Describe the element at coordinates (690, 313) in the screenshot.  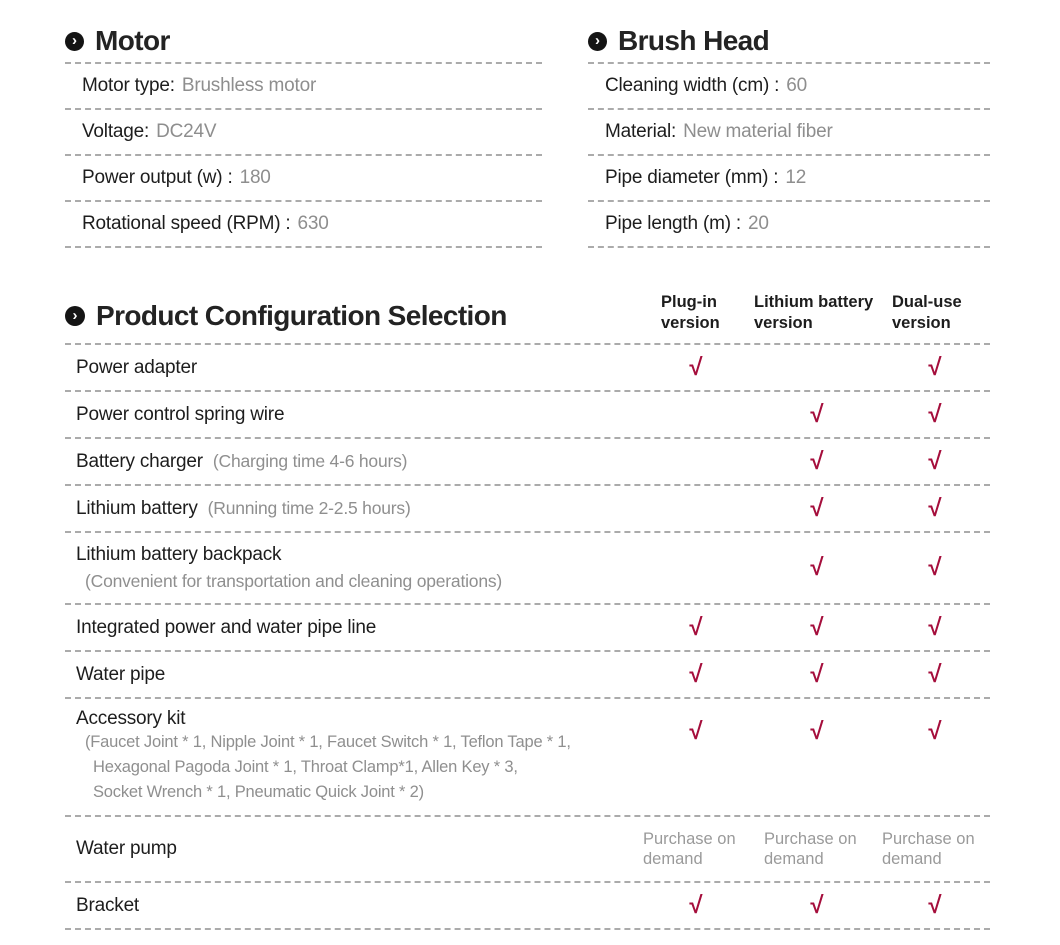
I see `column-header-label: Plug-in version` at that location.